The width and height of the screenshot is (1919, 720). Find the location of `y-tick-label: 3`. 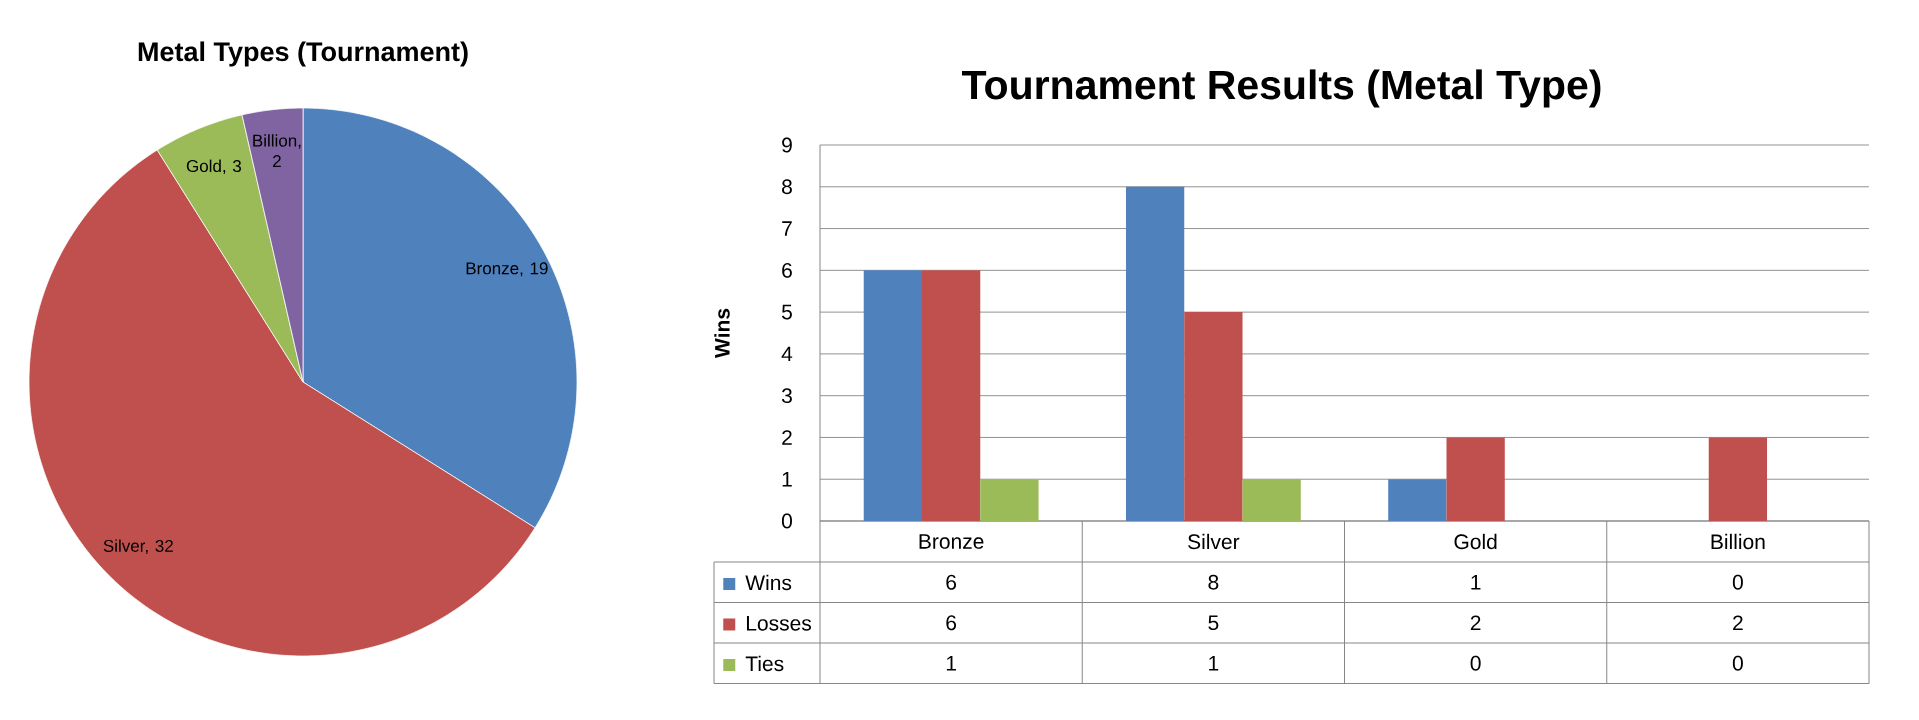

y-tick-label: 3 is located at coordinates (786, 396).